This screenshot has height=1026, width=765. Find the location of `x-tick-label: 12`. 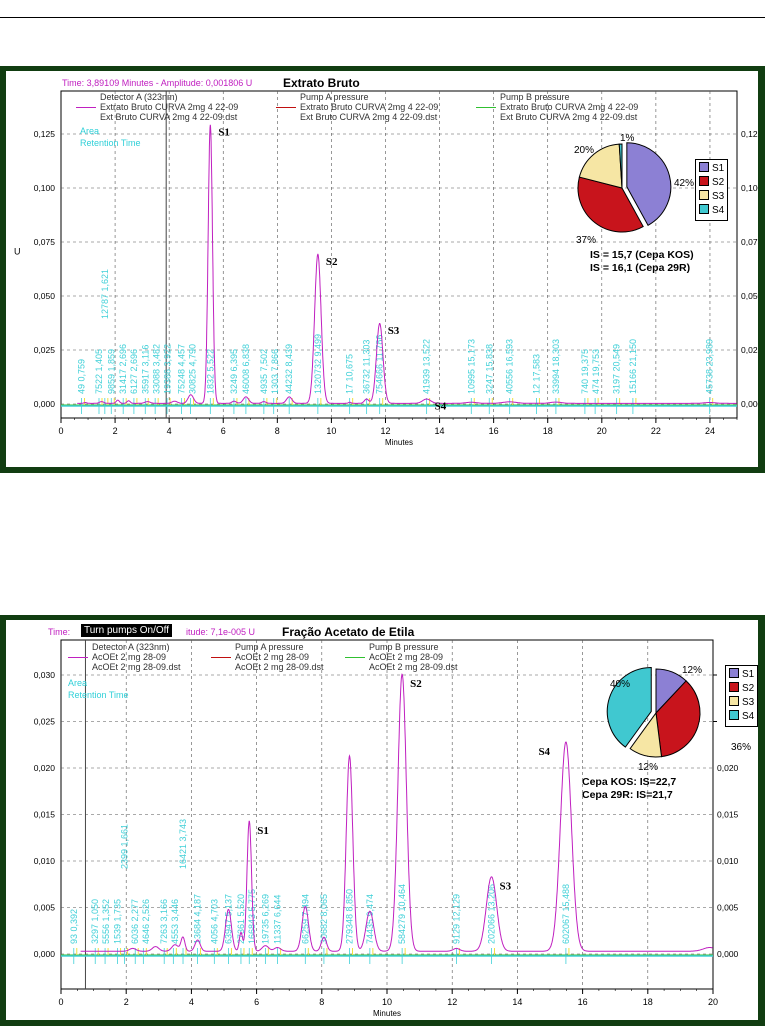

x-tick-label: 12 is located at coordinates (452, 1002).